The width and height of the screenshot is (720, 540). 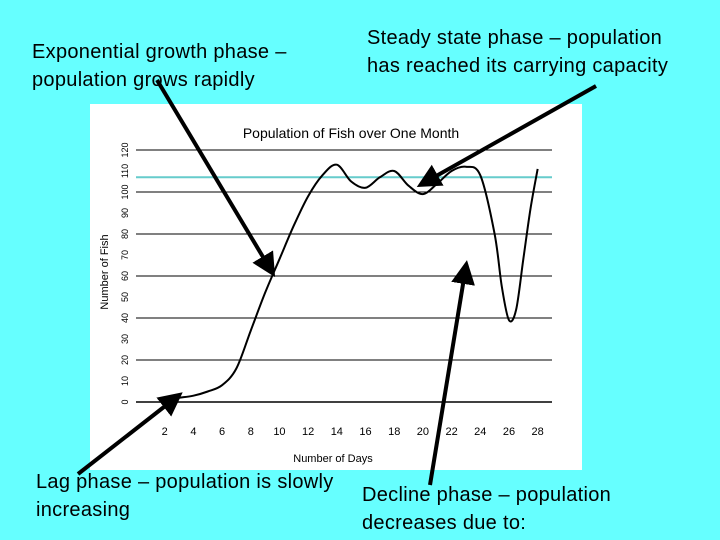 I want to click on chart-title: Population of Fish over One Month, so click(x=351, y=133).